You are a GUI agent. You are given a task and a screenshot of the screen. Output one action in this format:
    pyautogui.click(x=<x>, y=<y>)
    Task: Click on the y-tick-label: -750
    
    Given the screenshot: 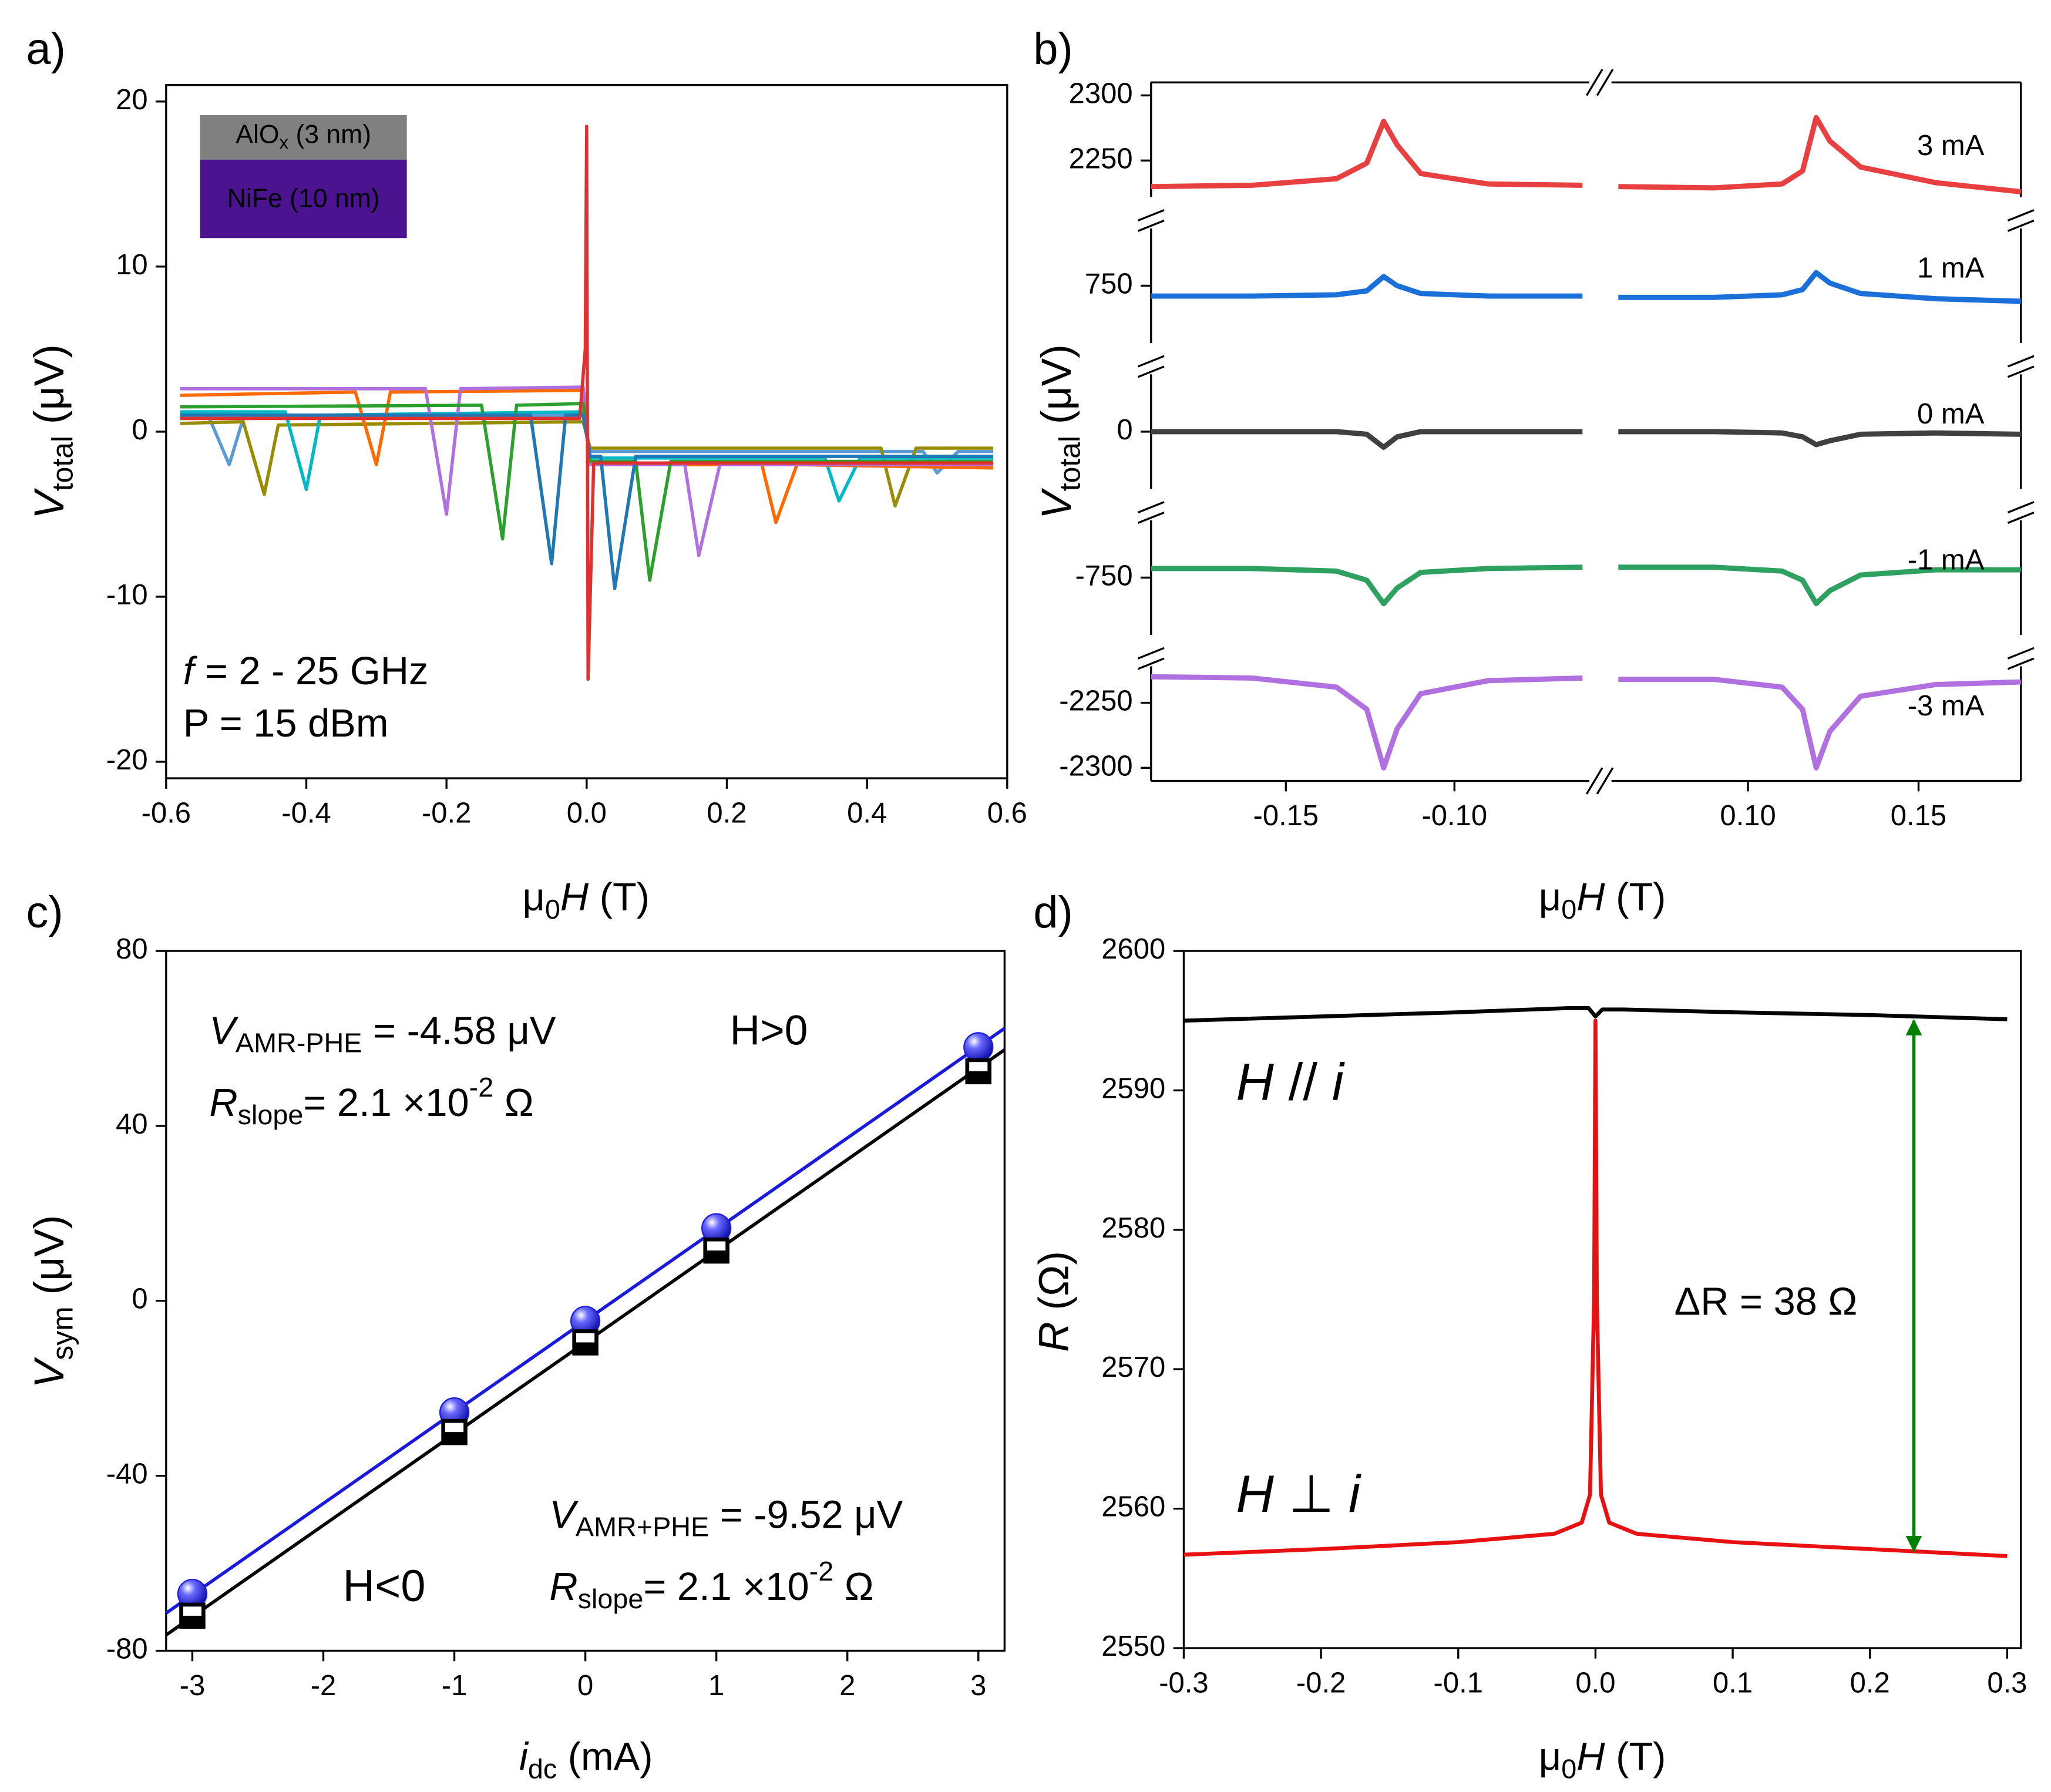 What is the action you would take?
    pyautogui.click(x=1104, y=575)
    